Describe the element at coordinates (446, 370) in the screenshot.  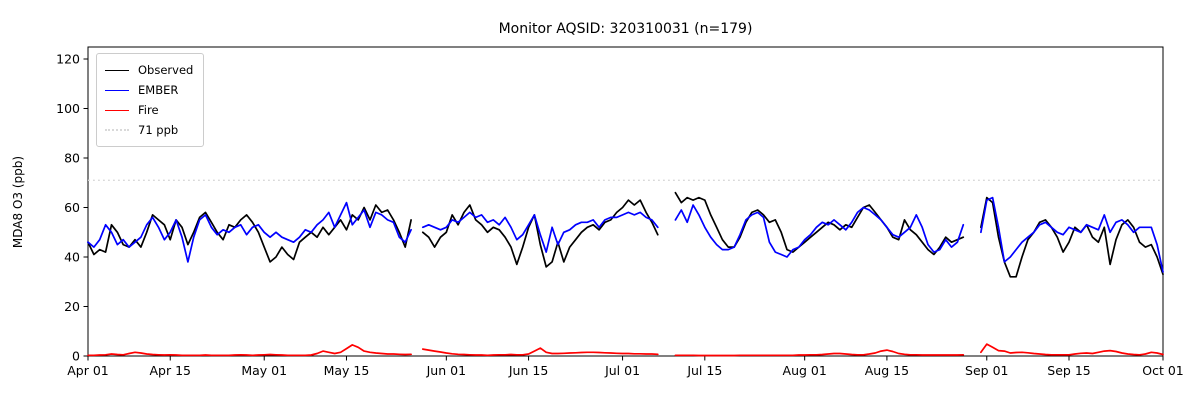
I see `x-tick-label: Jun 01` at that location.